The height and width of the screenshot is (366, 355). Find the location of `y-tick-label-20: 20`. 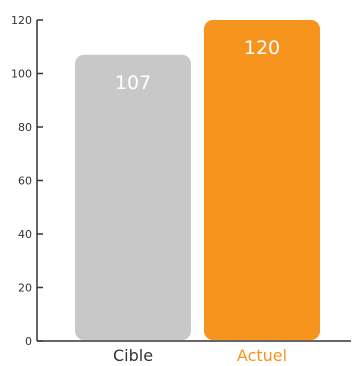

y-tick-label-20: 20 is located at coordinates (25, 288).